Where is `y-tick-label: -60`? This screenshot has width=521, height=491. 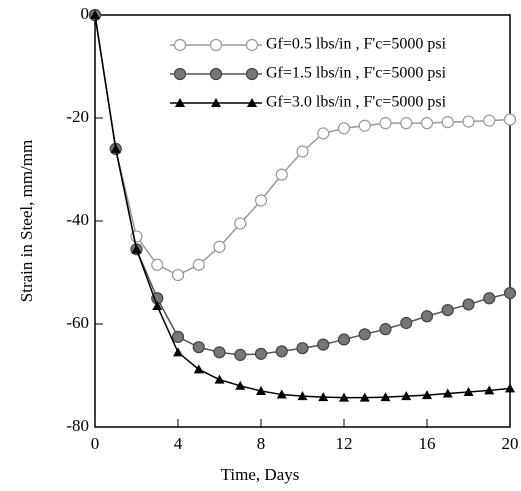 y-tick-label: -60 is located at coordinates (77, 322).